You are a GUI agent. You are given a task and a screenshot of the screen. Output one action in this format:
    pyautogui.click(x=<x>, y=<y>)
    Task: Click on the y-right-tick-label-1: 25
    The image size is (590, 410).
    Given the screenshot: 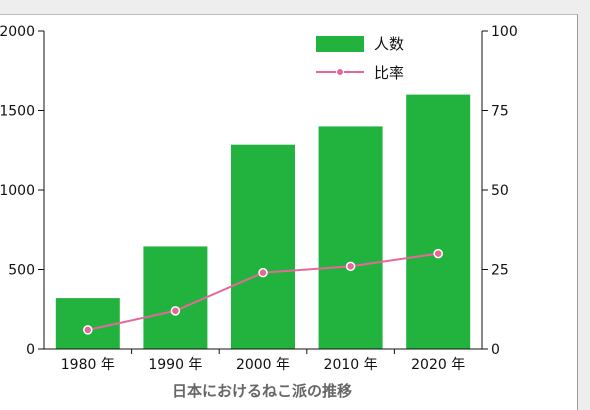 What is the action you would take?
    pyautogui.click(x=500, y=271)
    